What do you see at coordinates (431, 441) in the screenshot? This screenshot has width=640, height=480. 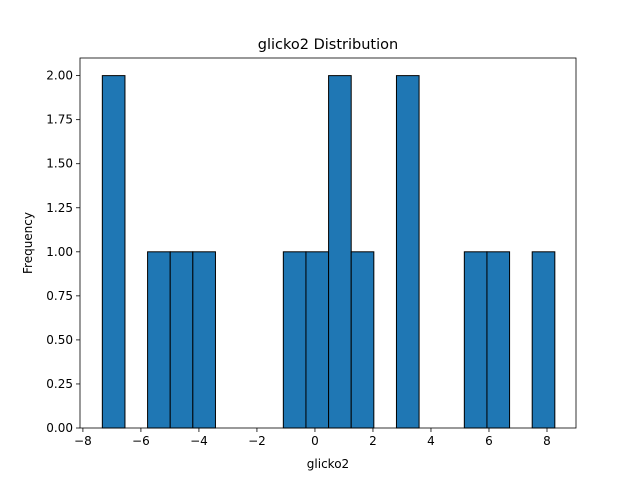 I see `x-tick-label: 4` at bounding box center [431, 441].